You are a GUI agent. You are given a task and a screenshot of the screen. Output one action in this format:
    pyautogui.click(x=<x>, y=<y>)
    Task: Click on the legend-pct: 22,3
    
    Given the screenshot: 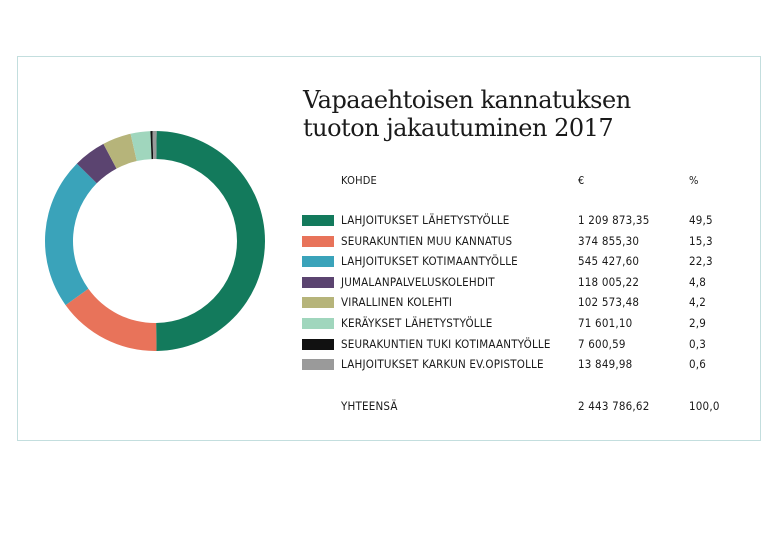 What is the action you would take?
    pyautogui.click(x=701, y=261)
    